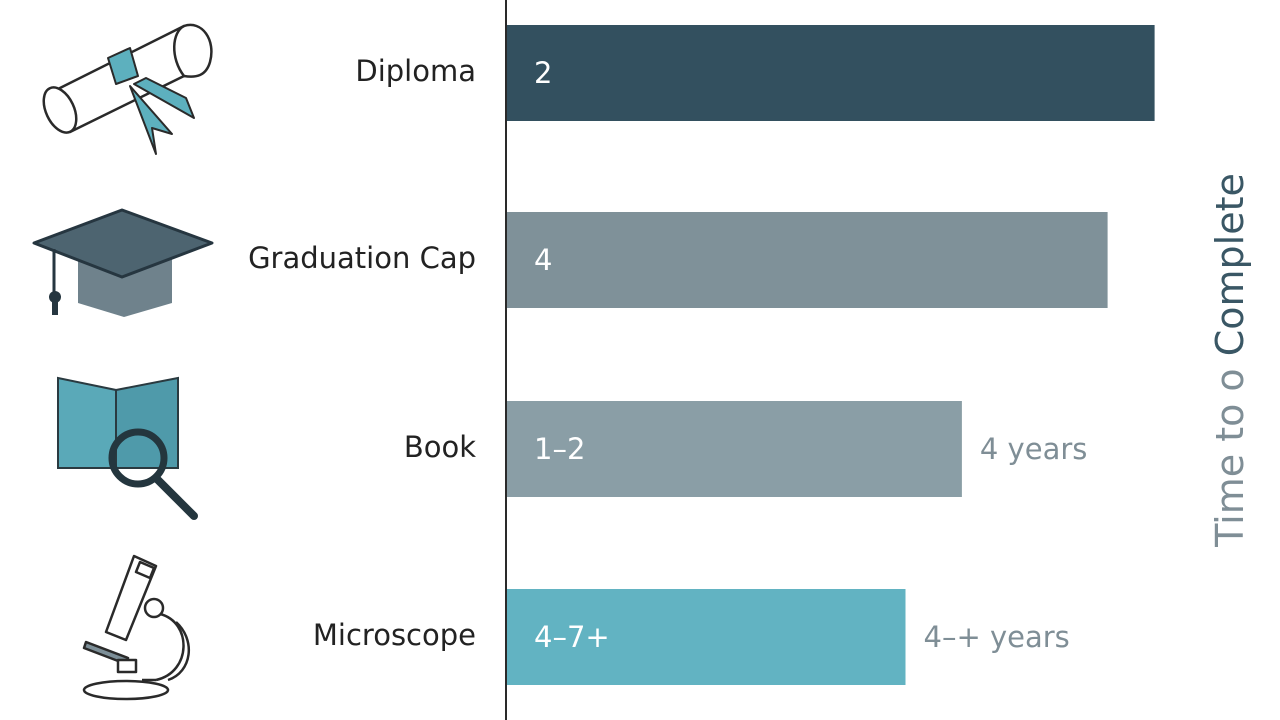 This screenshot has height=720, width=1280. What do you see at coordinates (415, 71) in the screenshot?
I see `category-label: Diploma` at bounding box center [415, 71].